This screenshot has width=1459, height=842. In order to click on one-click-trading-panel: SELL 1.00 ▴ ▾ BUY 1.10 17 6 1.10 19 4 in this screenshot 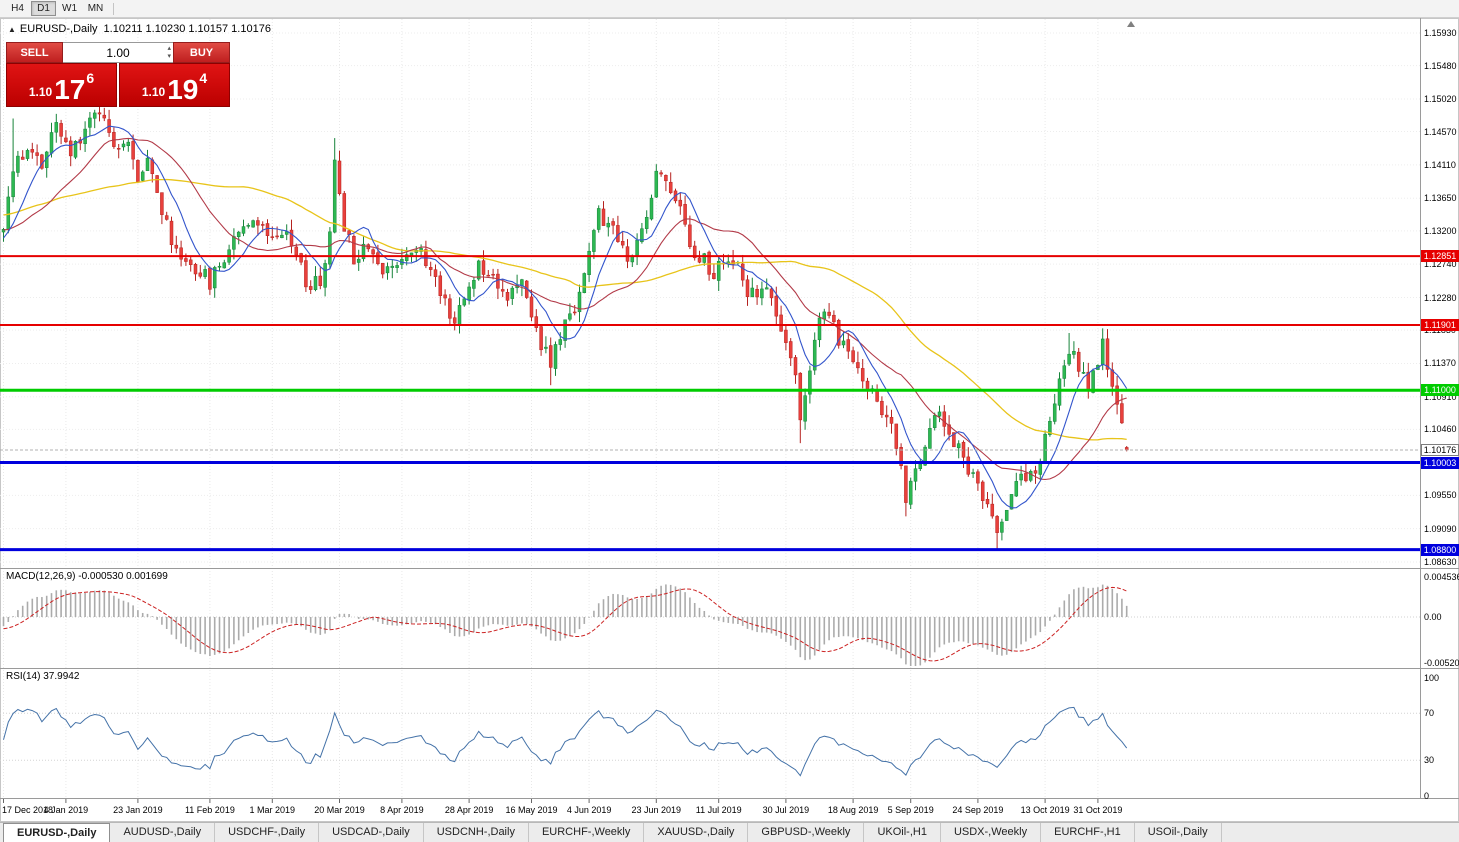, I will do `click(118, 74)`.